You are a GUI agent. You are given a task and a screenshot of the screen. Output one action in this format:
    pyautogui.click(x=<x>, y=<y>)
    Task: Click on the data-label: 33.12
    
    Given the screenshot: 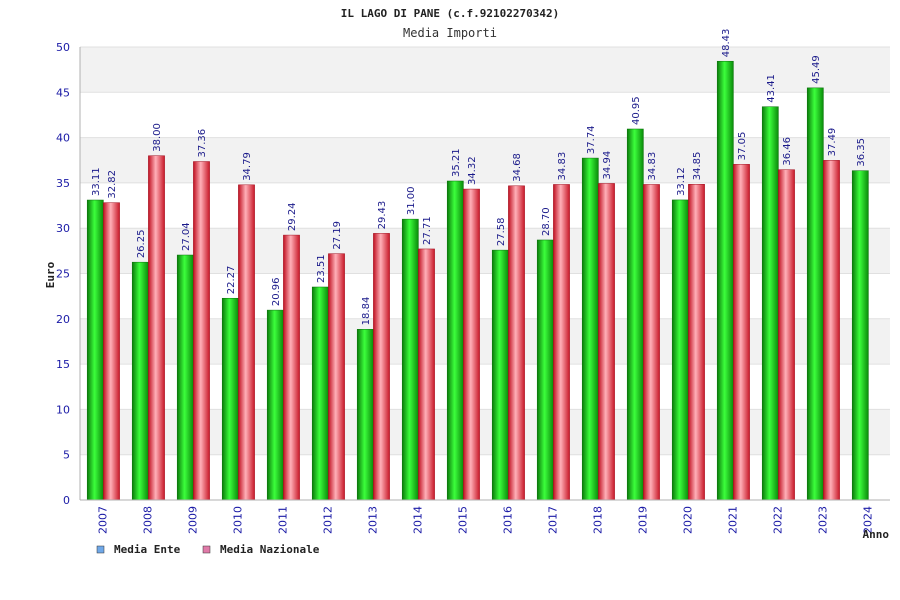 What is the action you would take?
    pyautogui.click(x=681, y=181)
    